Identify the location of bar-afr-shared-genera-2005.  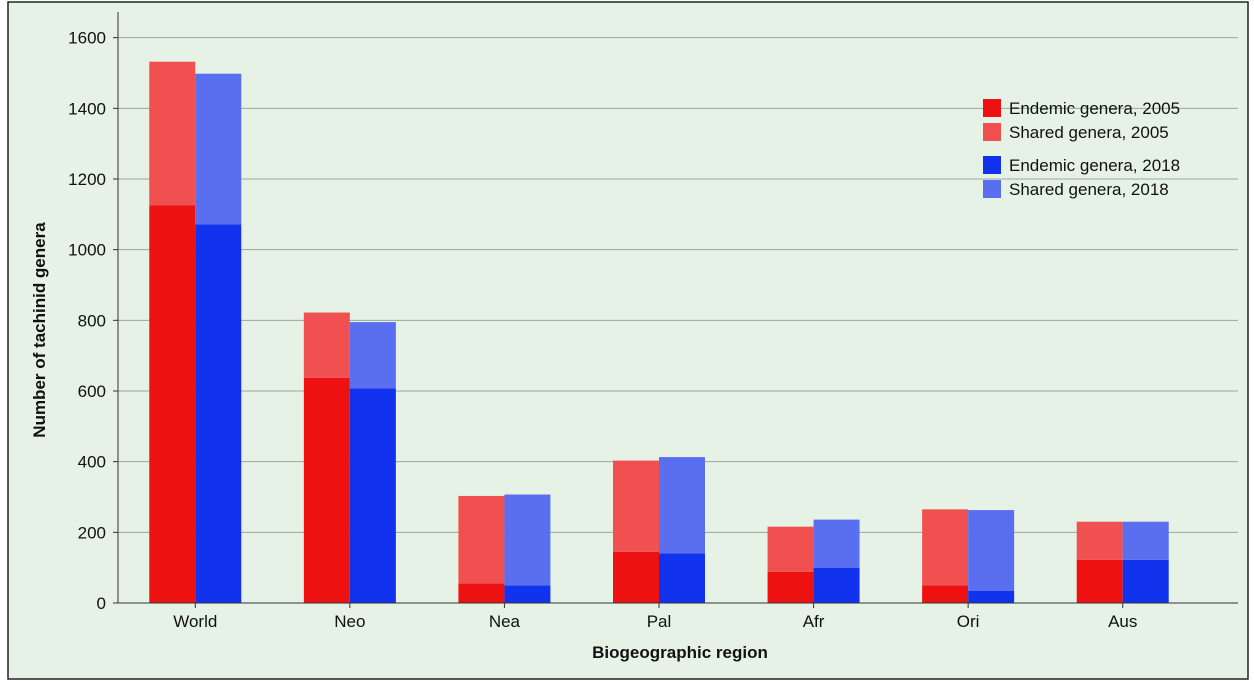
(790, 549).